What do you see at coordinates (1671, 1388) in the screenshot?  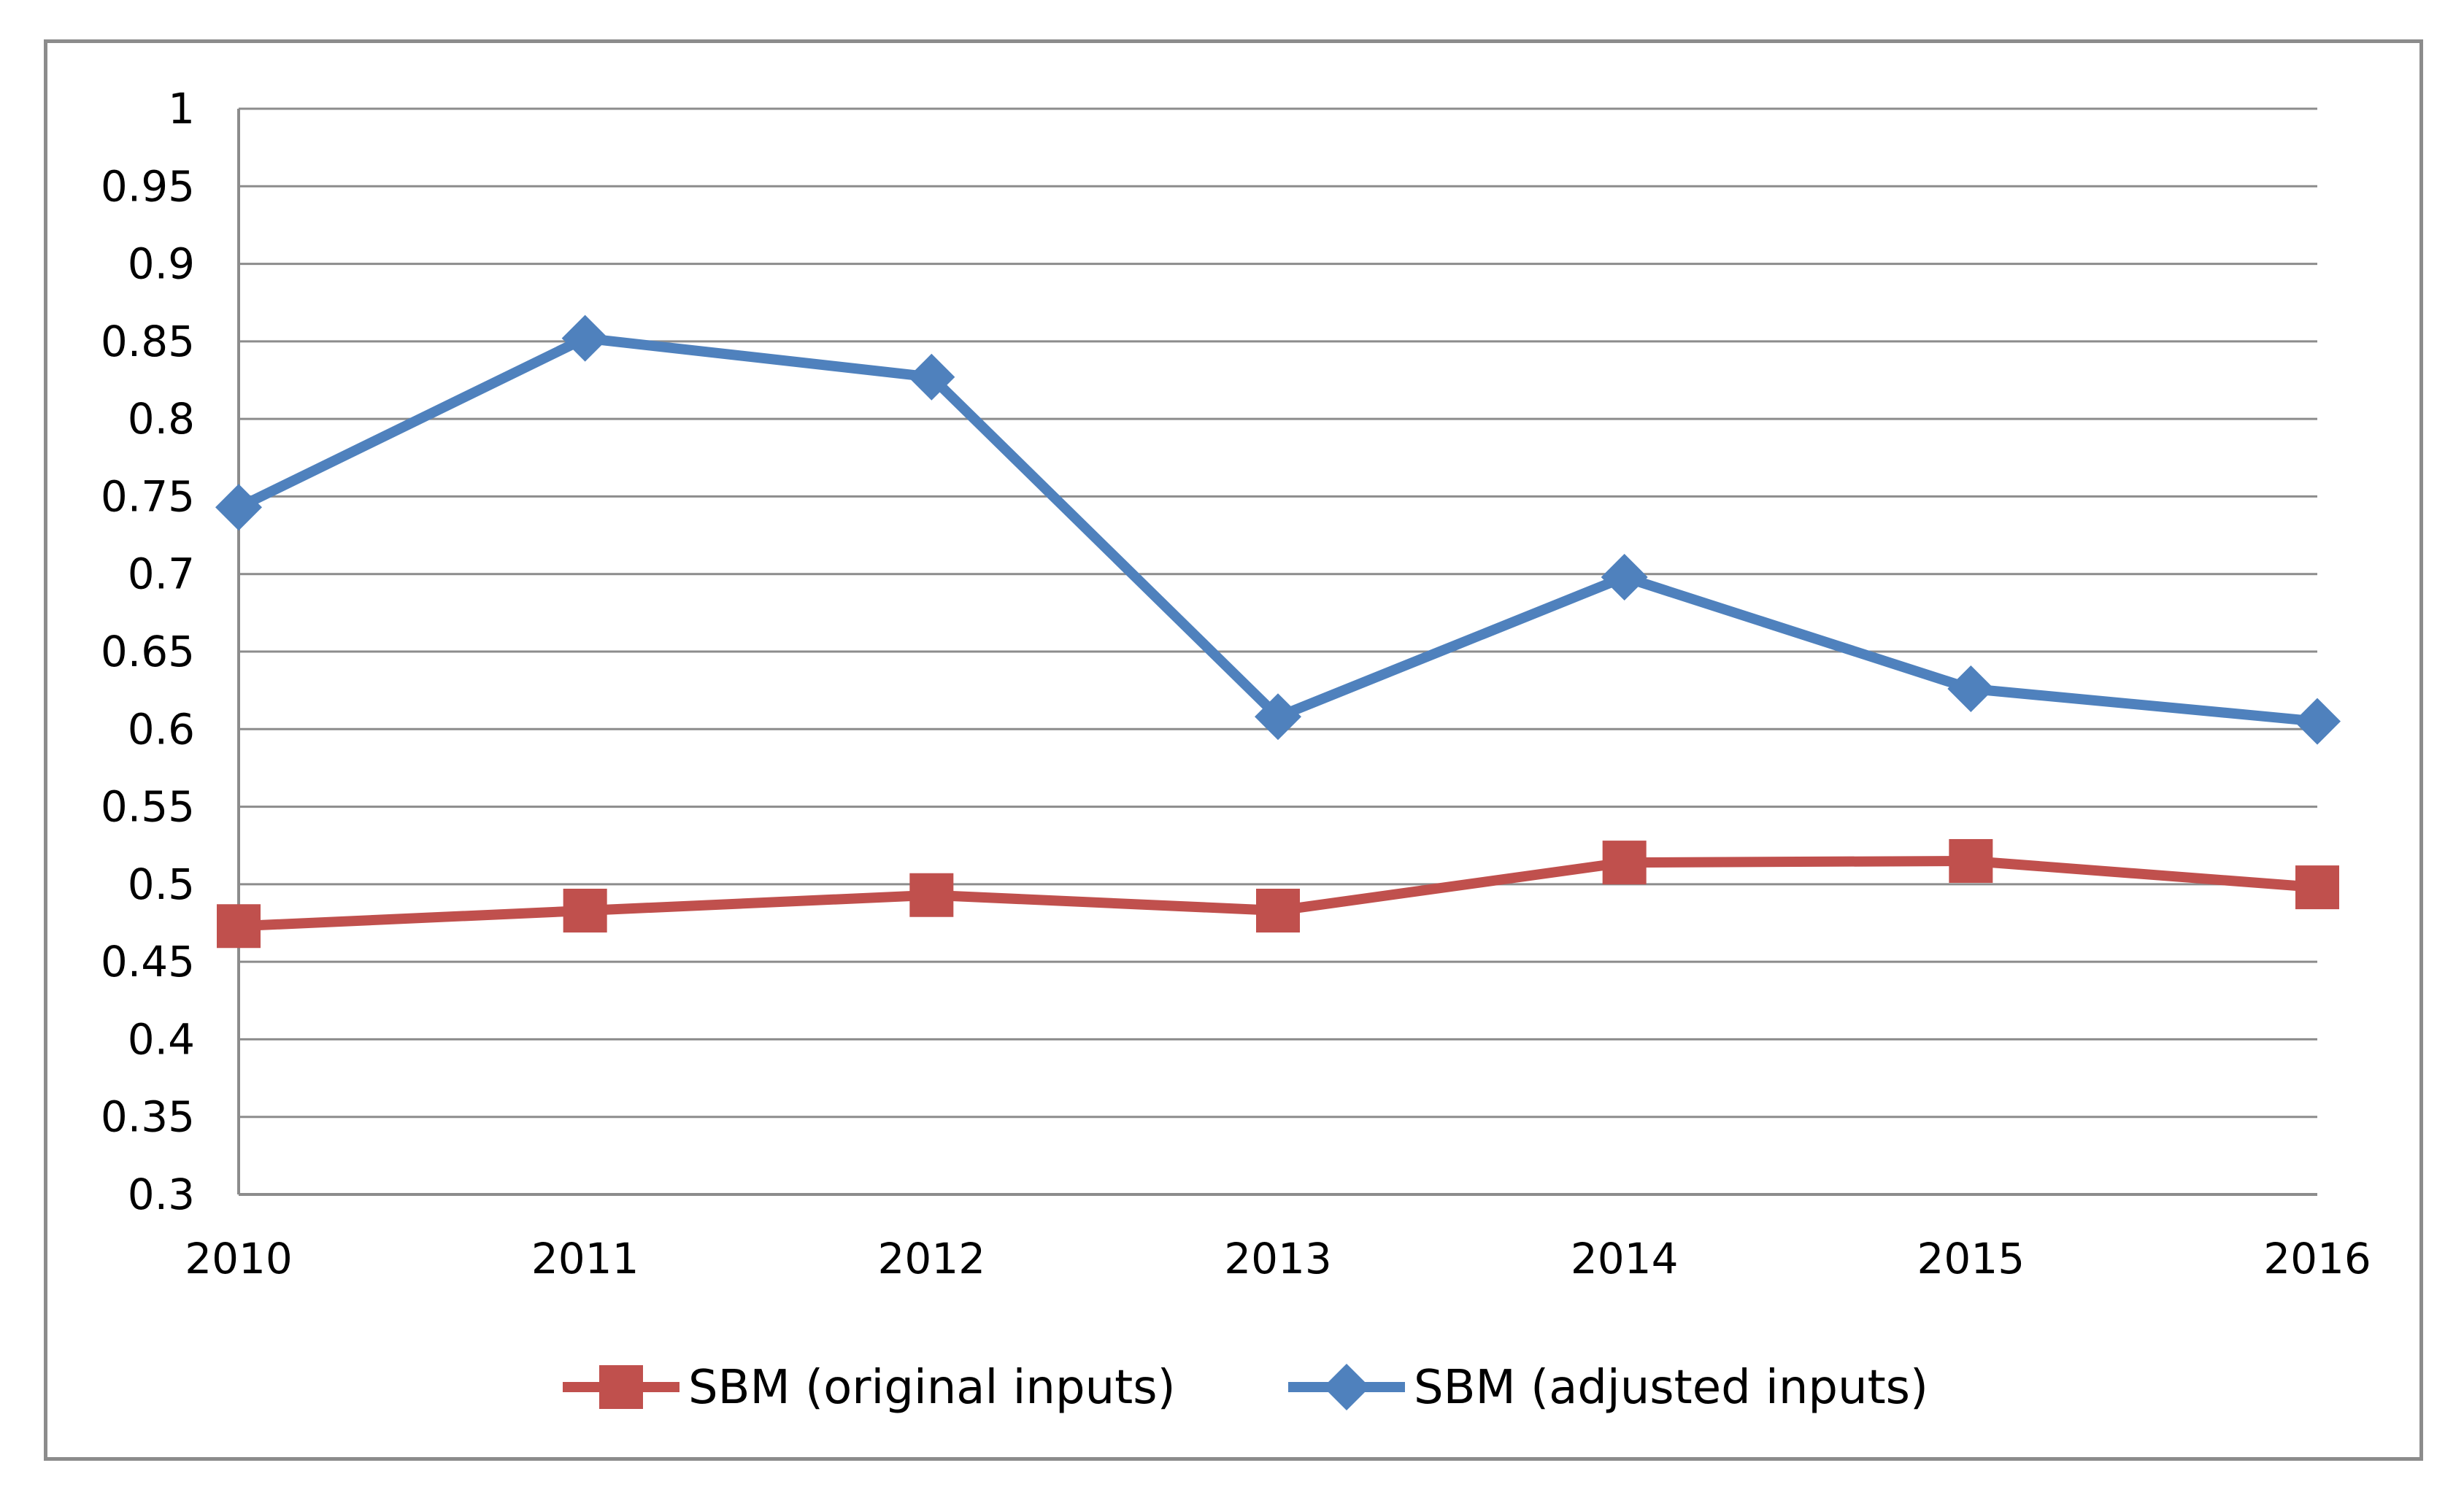 I see `legend-label: SBM (adjusted inputs)` at bounding box center [1671, 1388].